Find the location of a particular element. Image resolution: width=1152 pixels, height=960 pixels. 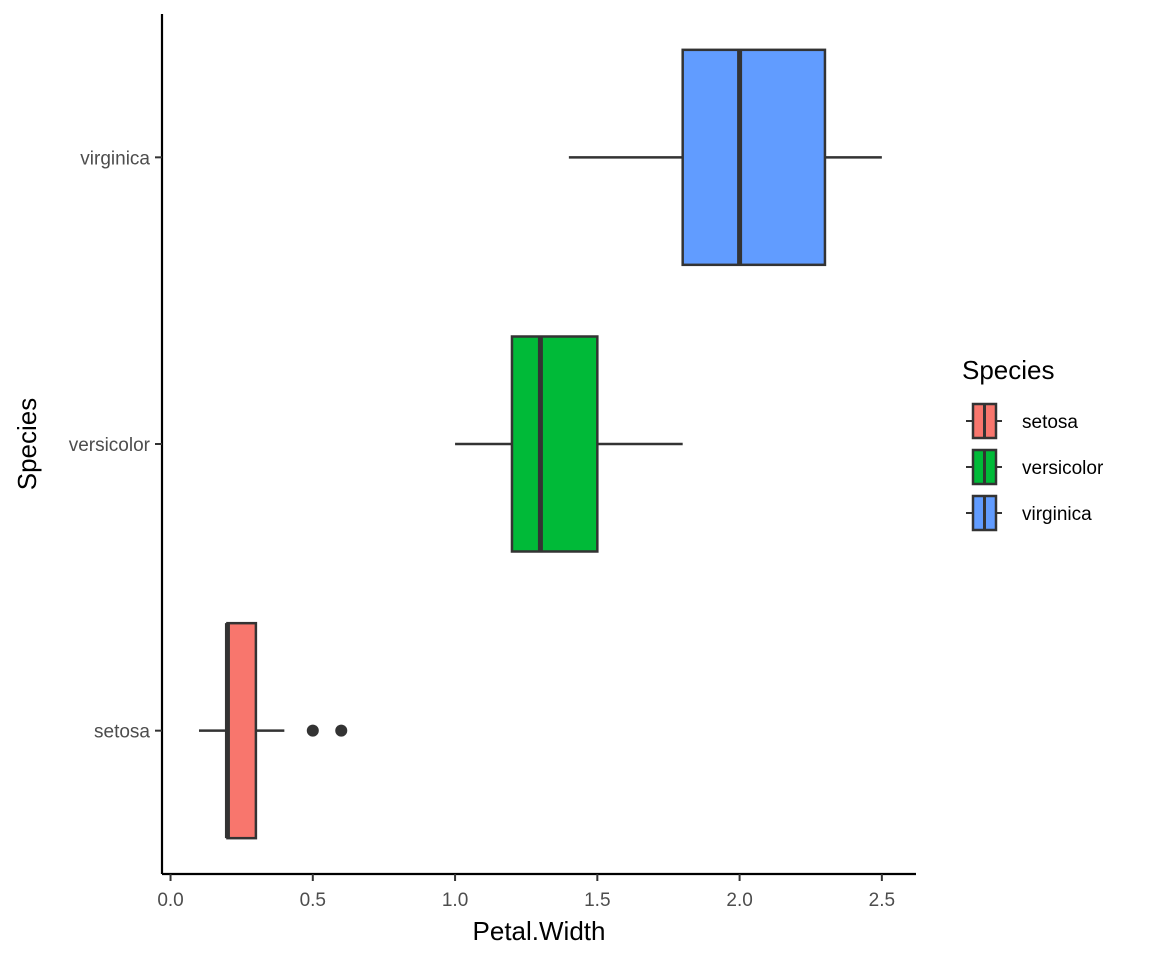

y-tick-label: versicolor is located at coordinates (110, 445).